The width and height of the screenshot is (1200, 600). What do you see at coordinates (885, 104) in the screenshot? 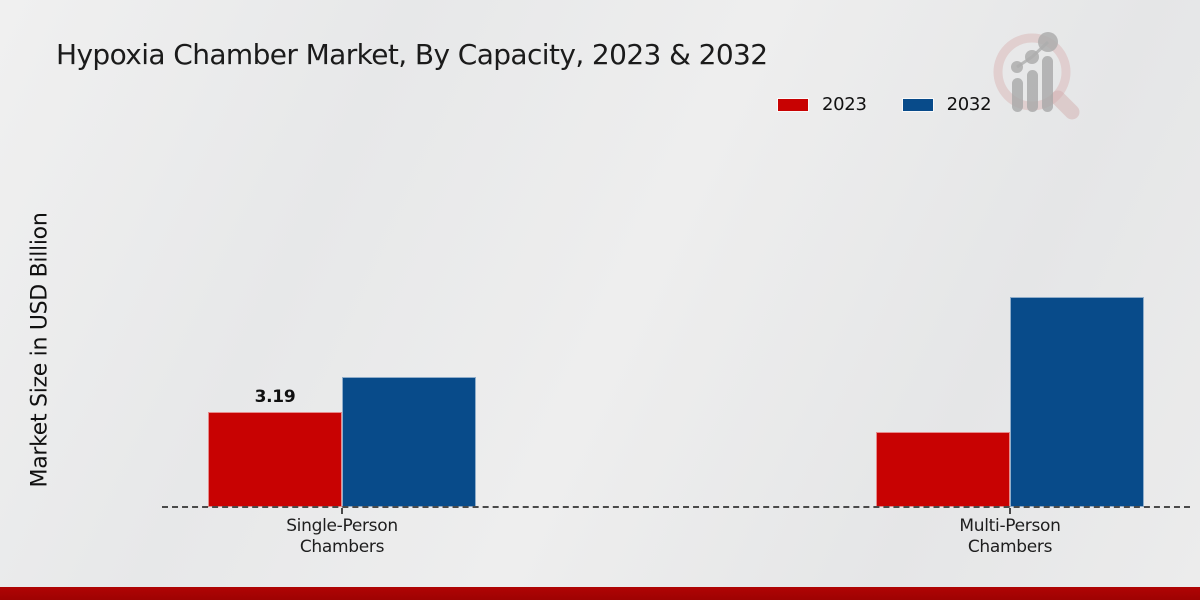
I see `legend: 2023 2032` at bounding box center [885, 104].